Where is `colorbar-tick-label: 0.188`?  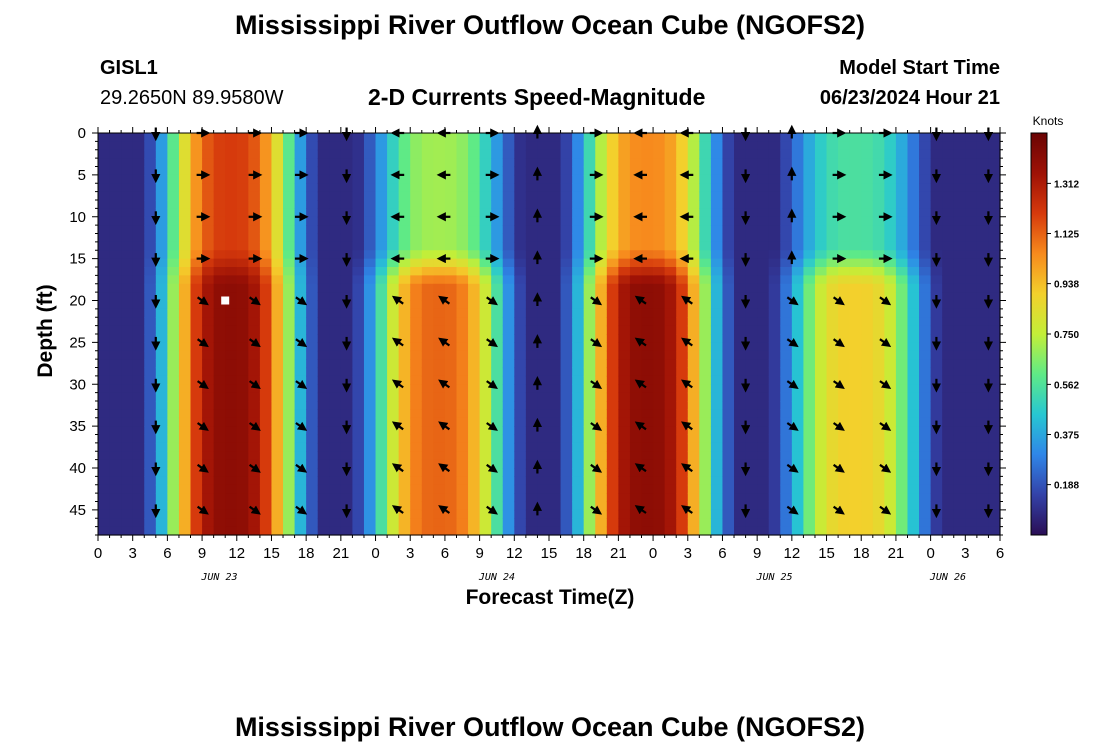
colorbar-tick-label: 0.188 is located at coordinates (1066, 486).